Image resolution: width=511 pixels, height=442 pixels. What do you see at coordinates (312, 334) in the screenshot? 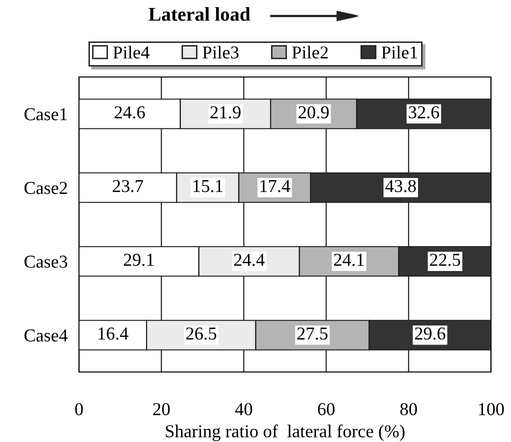
I see `data-label: 27.5` at bounding box center [312, 334].